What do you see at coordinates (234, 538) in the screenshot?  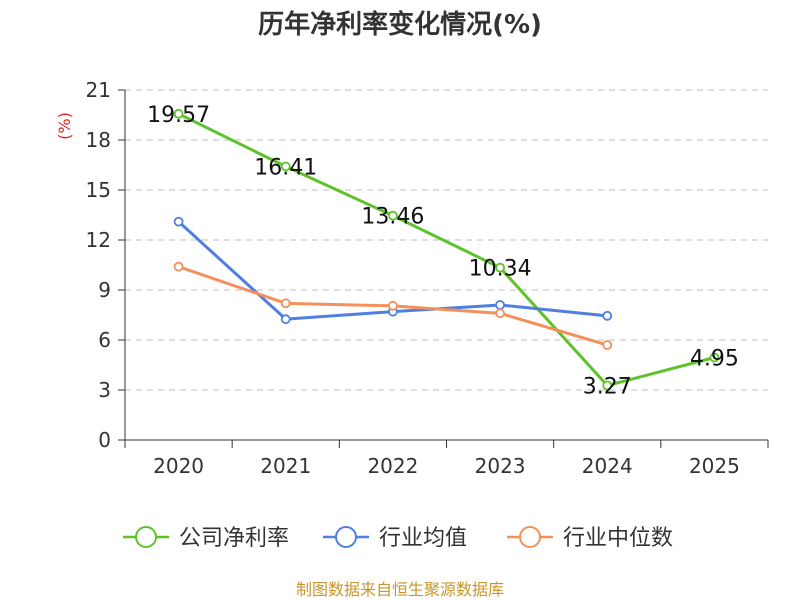 I see `legend-label: 公司净利率` at bounding box center [234, 538].